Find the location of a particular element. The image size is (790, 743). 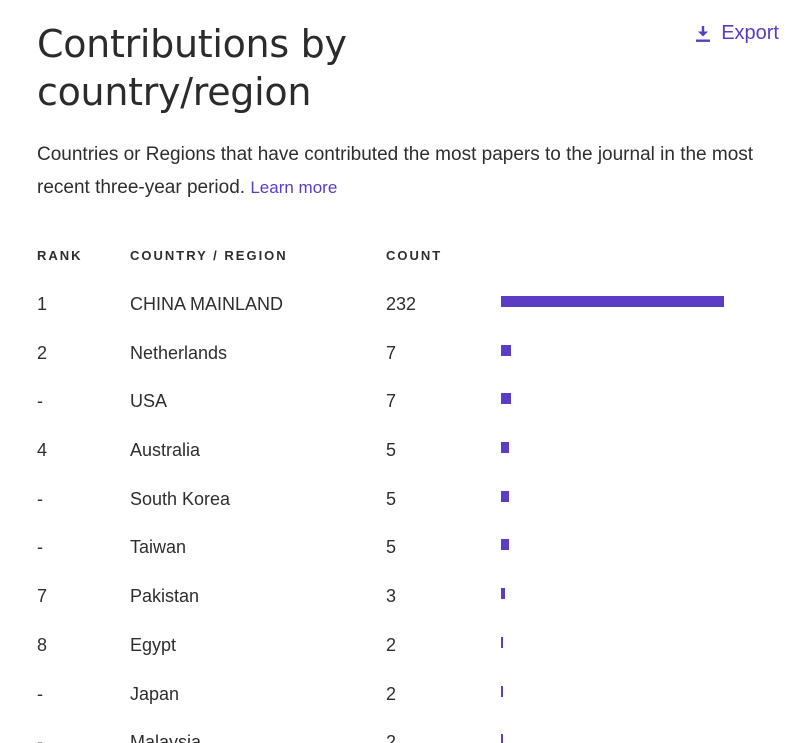

export-button: Export is located at coordinates (737, 33).